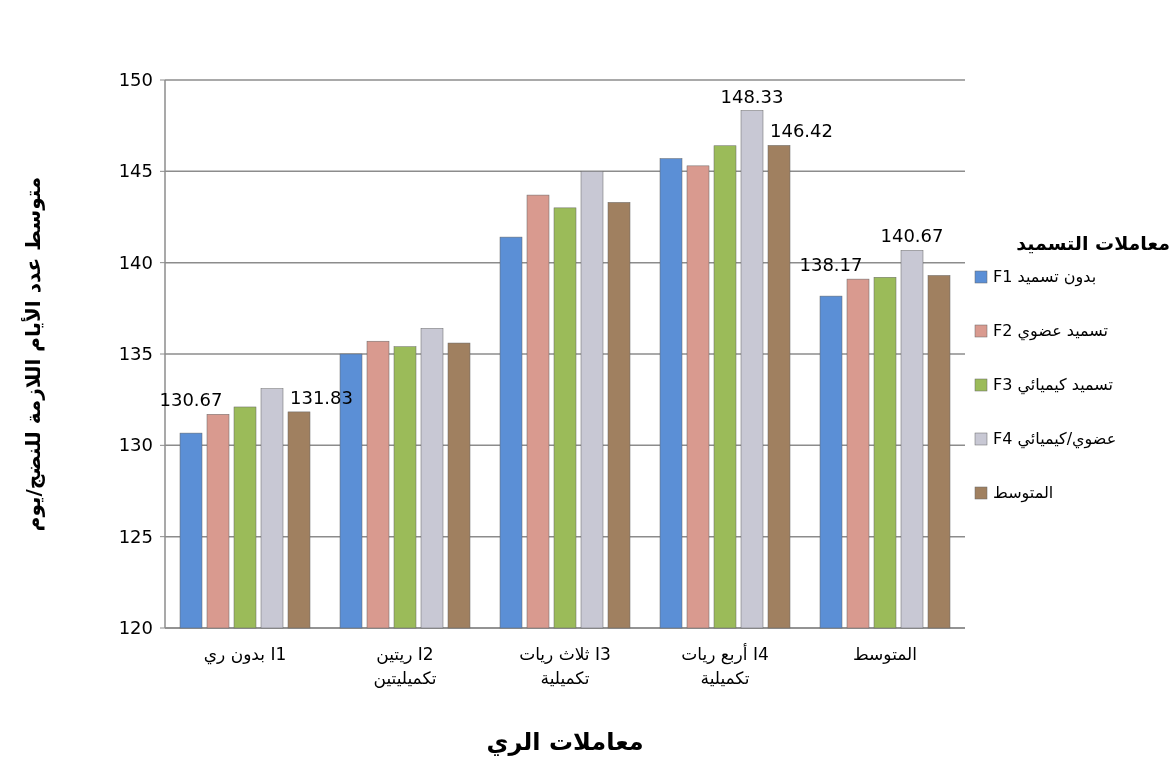 Image resolution: width=1176 pixels, height=781 pixels. What do you see at coordinates (135, 262) in the screenshot?
I see `y-tick-label: 140` at bounding box center [135, 262].